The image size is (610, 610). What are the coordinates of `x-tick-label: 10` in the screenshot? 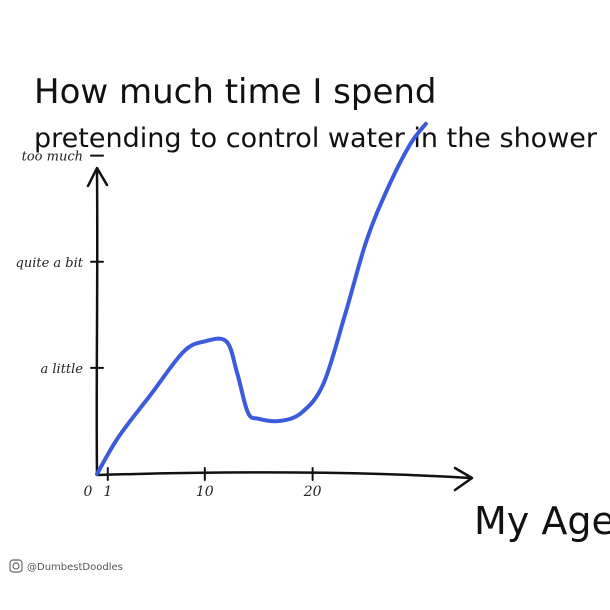 It's located at (205, 492).